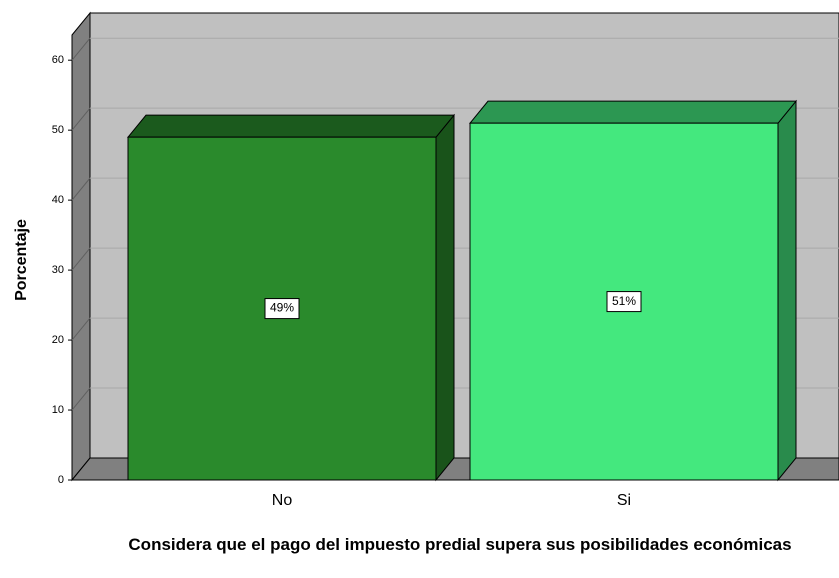  I want to click on y-tick-label: 20, so click(58, 340).